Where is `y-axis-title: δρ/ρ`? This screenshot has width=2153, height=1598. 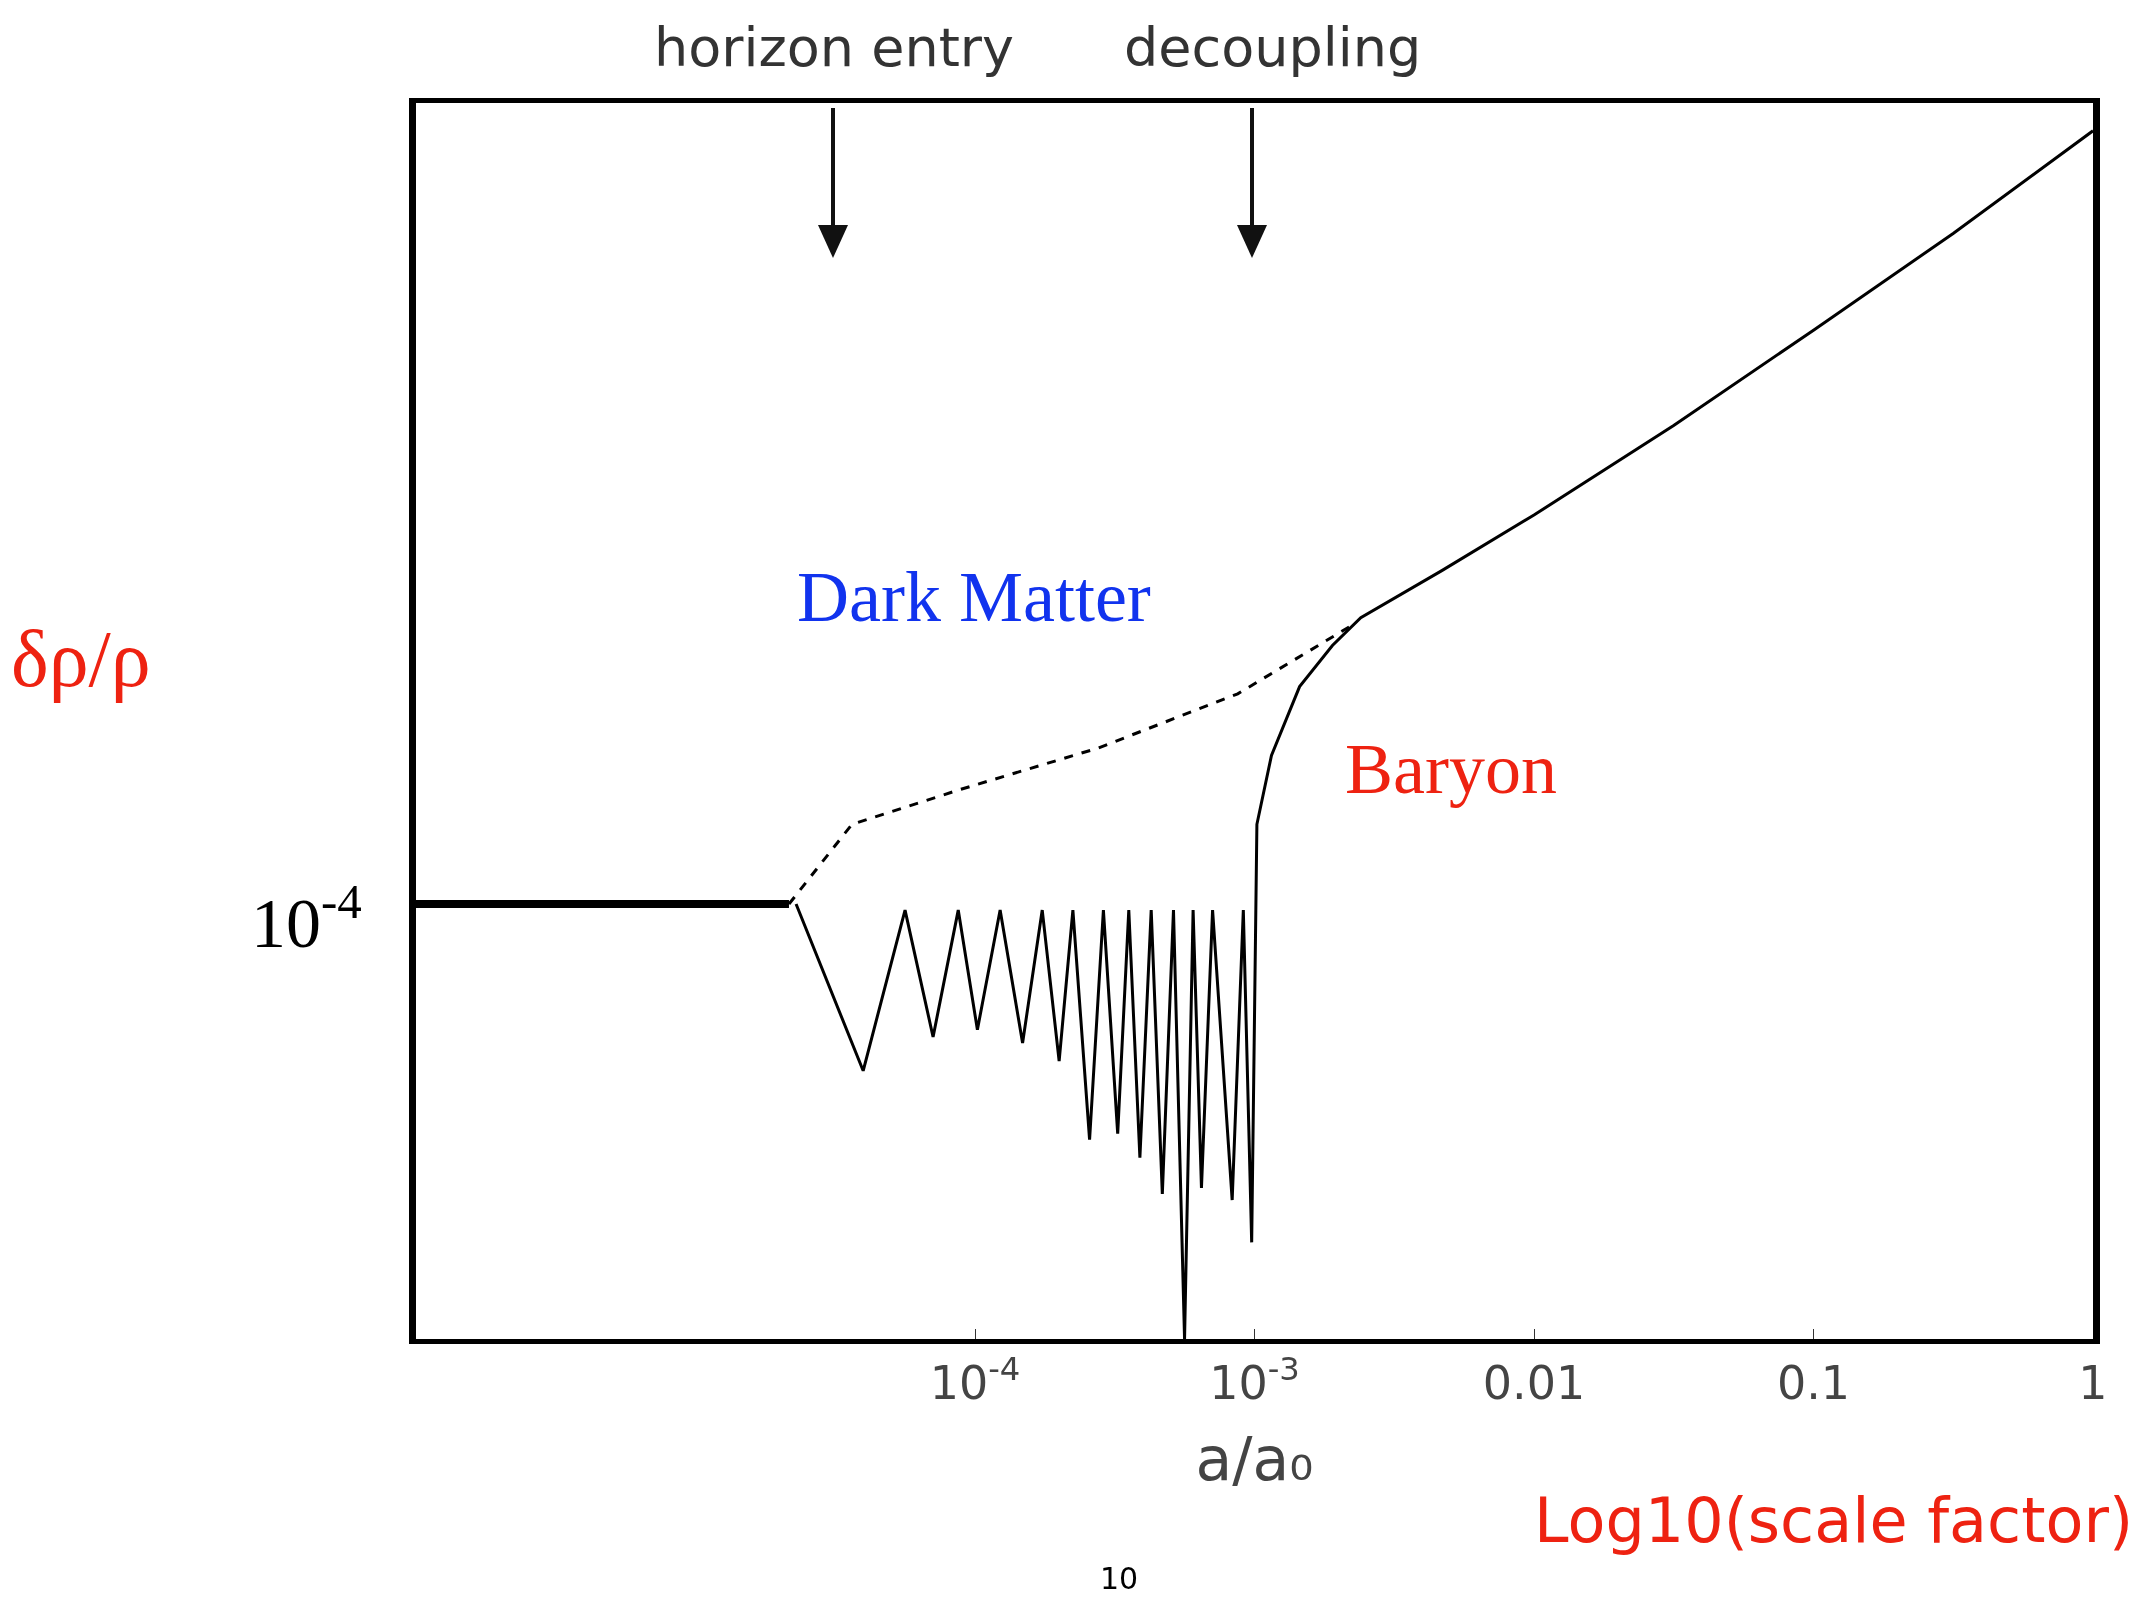 y-axis-title: δρ/ρ is located at coordinates (81, 659).